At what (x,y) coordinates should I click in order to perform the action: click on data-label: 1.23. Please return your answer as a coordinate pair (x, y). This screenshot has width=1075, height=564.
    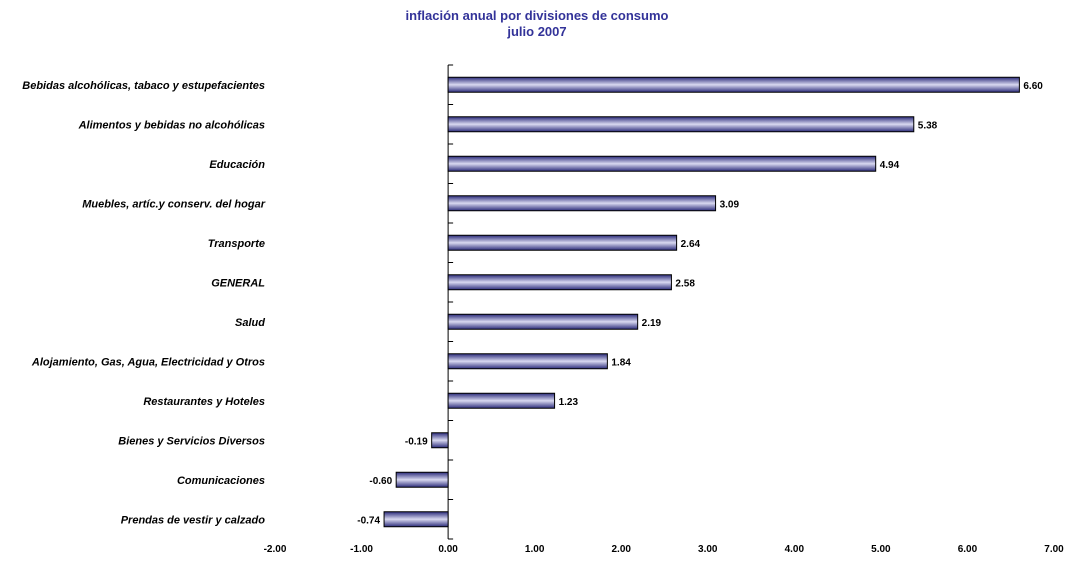
    Looking at the image, I should click on (569, 402).